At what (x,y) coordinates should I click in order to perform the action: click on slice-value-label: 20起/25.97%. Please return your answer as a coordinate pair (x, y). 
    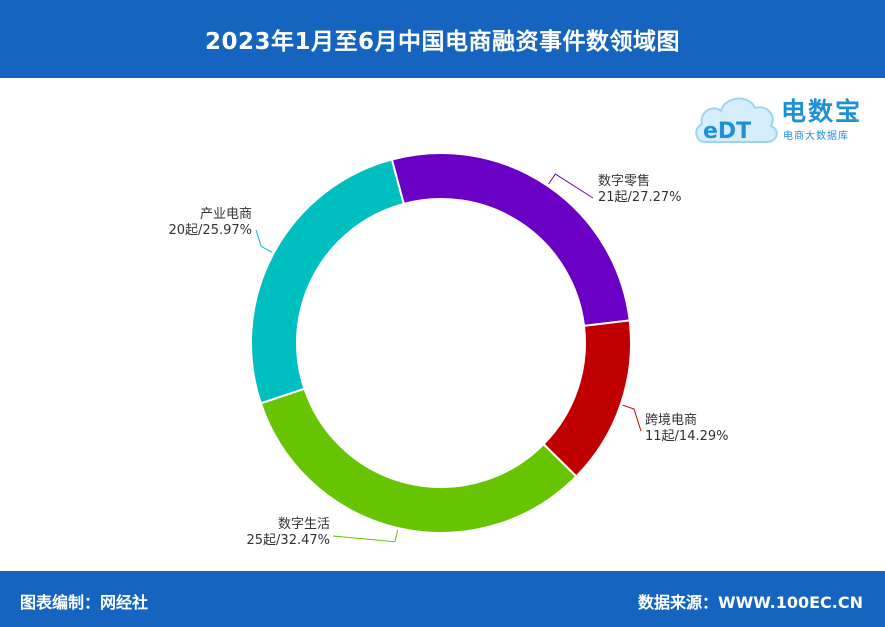
    Looking at the image, I should click on (211, 230).